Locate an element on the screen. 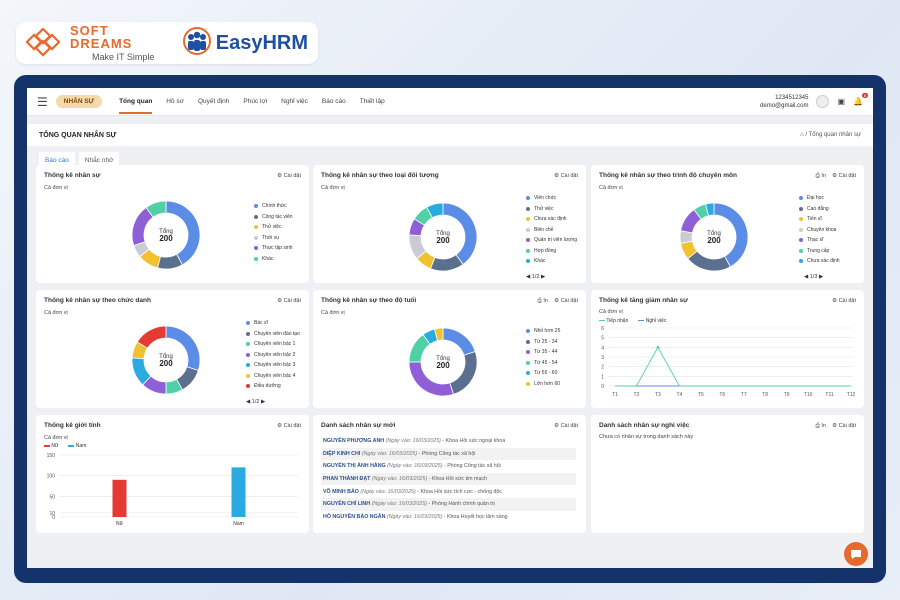 This screenshot has width=900, height=600. legend-item: Cao đẳng is located at coordinates (819, 209).